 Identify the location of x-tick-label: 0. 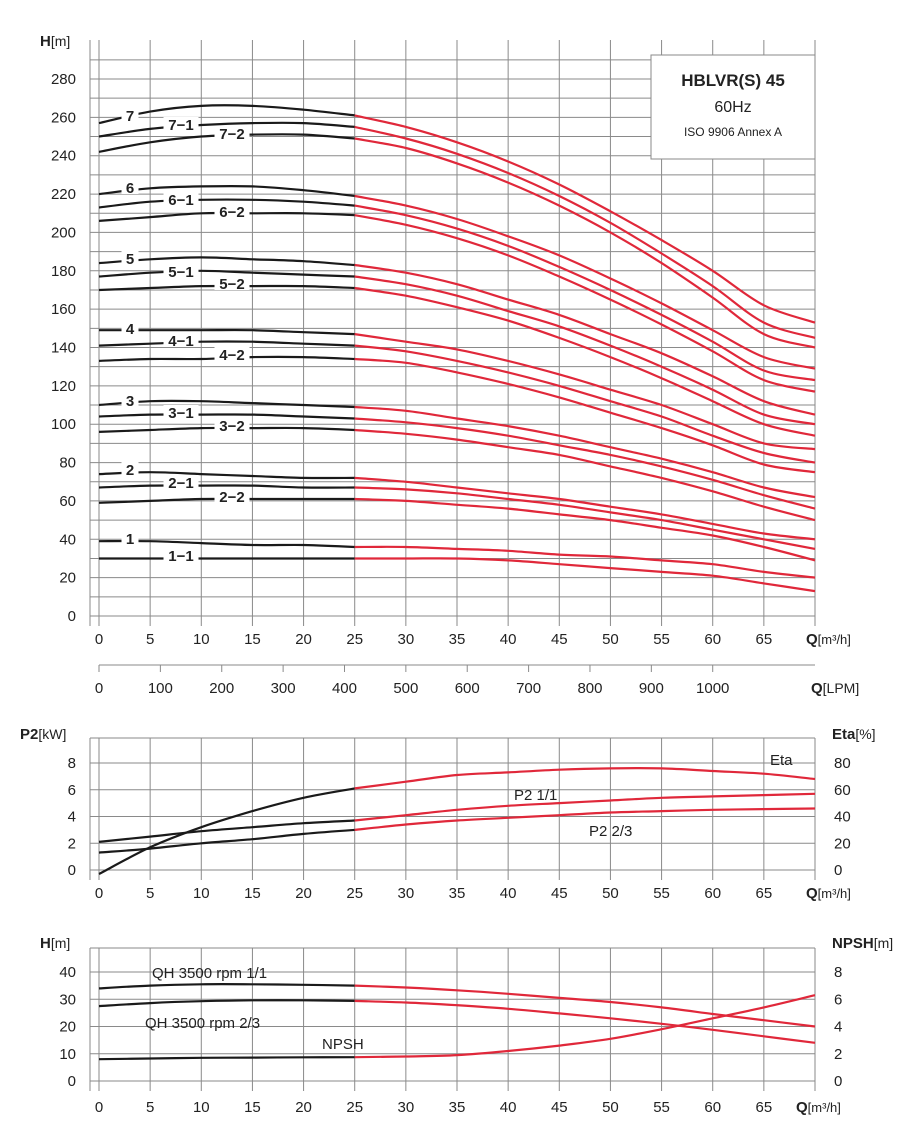
(99, 893).